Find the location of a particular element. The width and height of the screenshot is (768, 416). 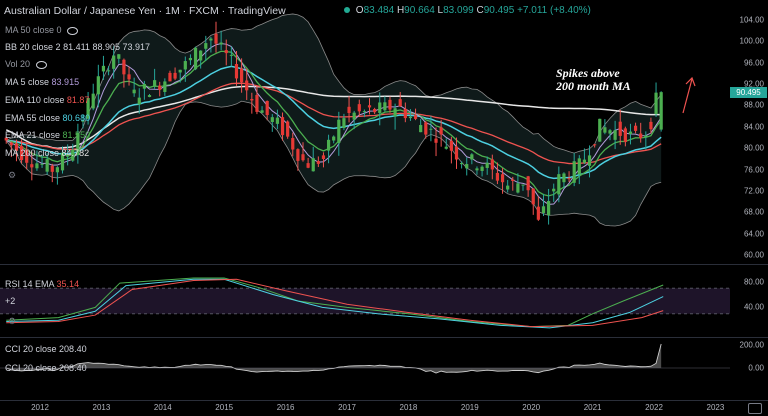

cci-line is located at coordinates (334, 358).